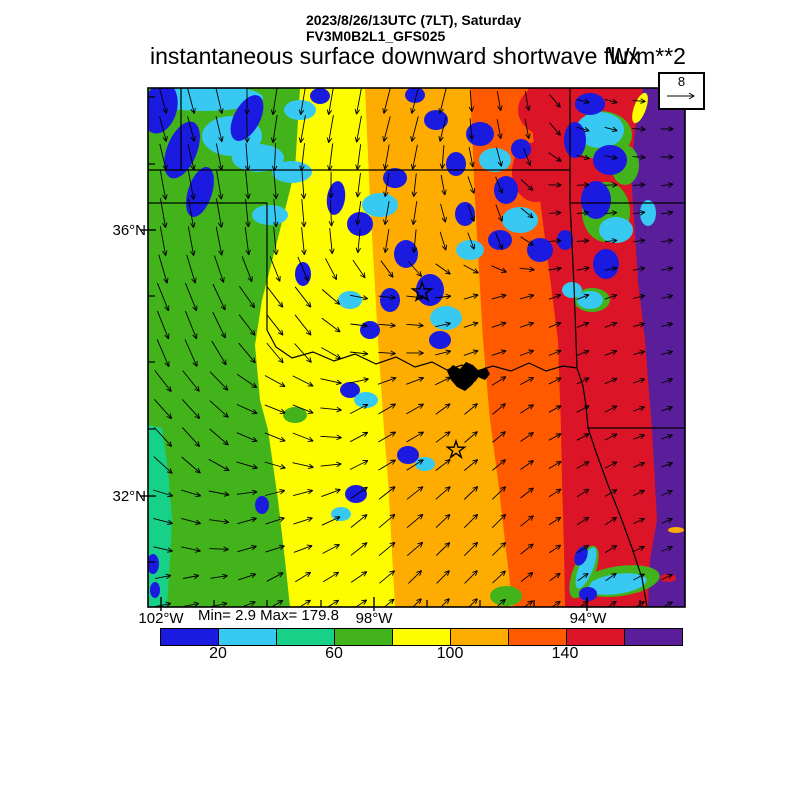 This screenshot has width=800, height=800. I want to click on colorbar-cell, so click(248, 637).